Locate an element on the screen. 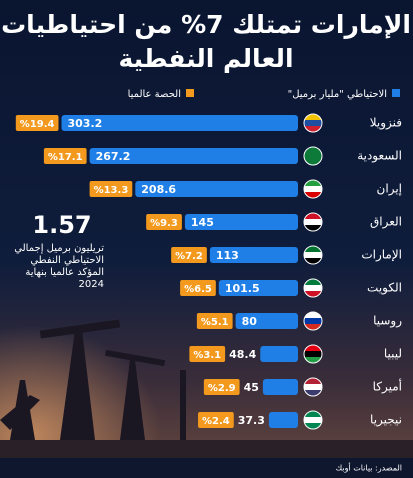  title: العالم النفطية is located at coordinates (205, 58).